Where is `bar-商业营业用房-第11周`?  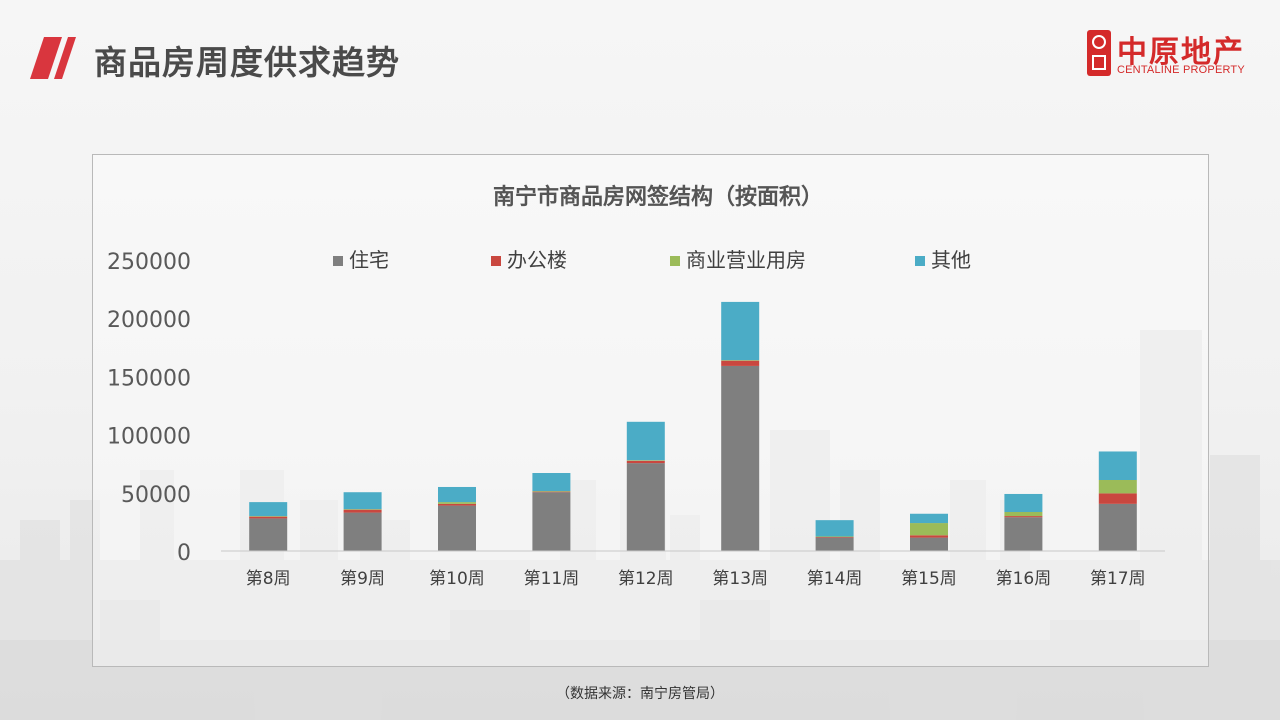 bar-商业营业用房-第11周 is located at coordinates (551, 491).